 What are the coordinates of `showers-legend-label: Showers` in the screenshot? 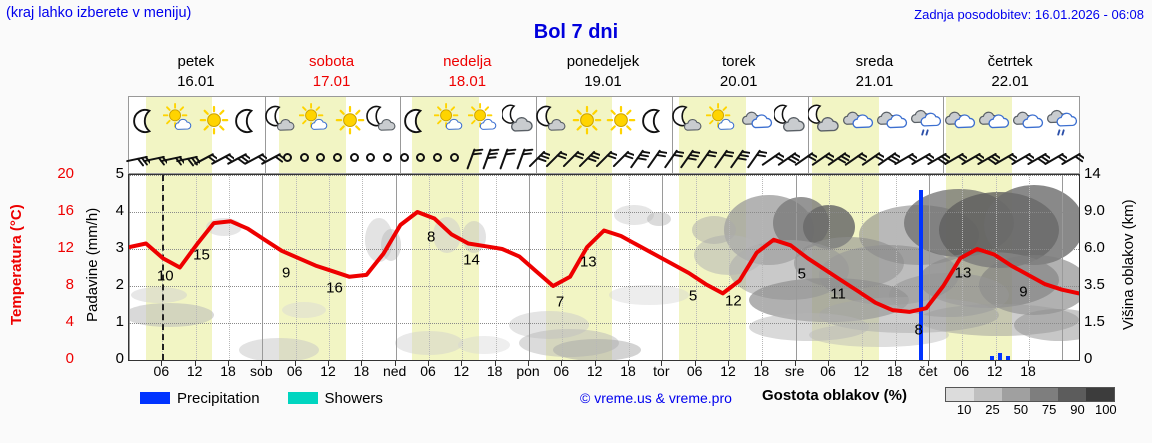 It's located at (353, 398).